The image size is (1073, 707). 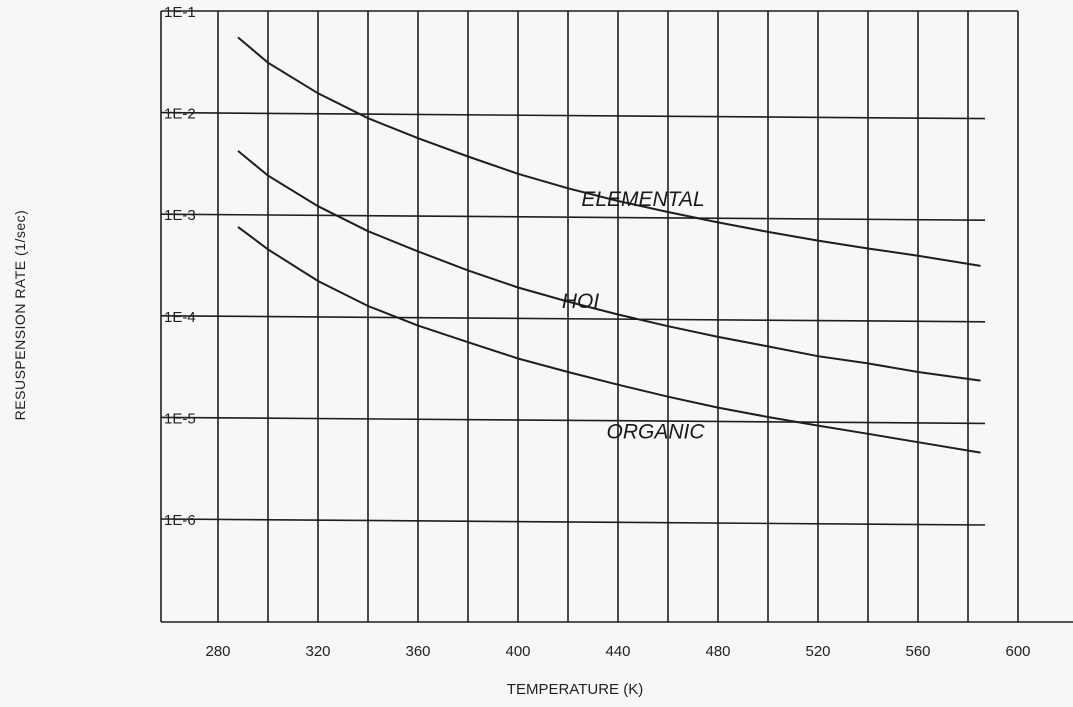 I want to click on y-tick-label: 1E-3, so click(x=180, y=215).